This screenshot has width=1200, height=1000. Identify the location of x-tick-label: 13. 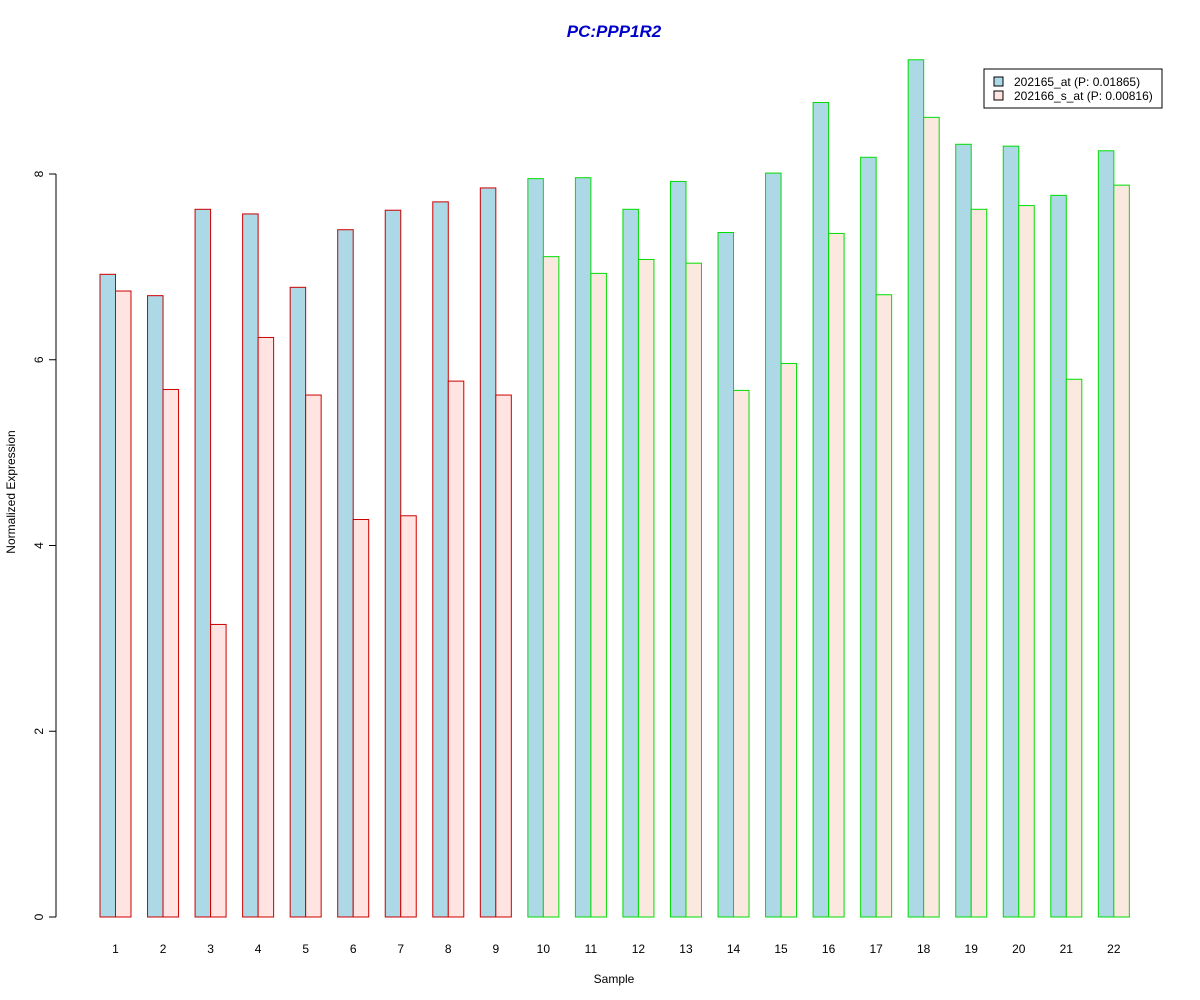
(686, 949).